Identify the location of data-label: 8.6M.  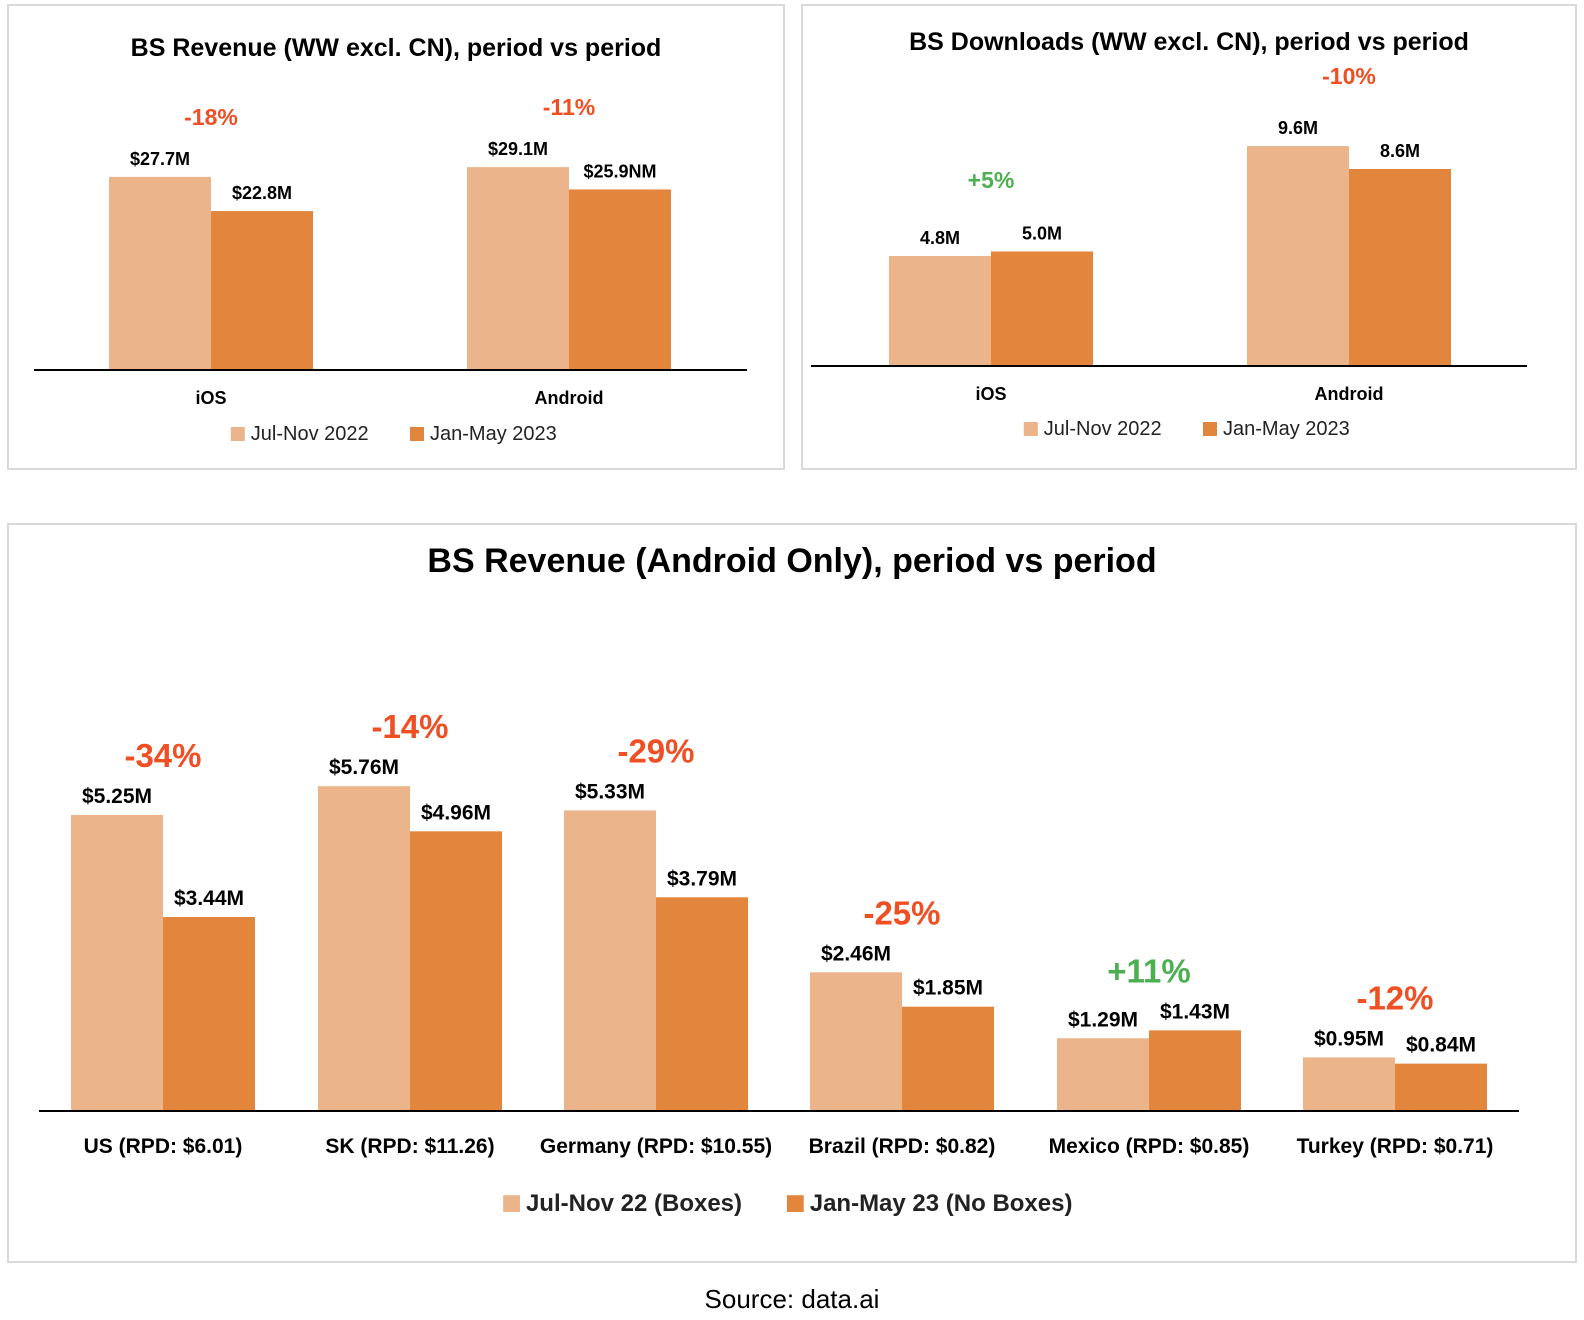
(1400, 151).